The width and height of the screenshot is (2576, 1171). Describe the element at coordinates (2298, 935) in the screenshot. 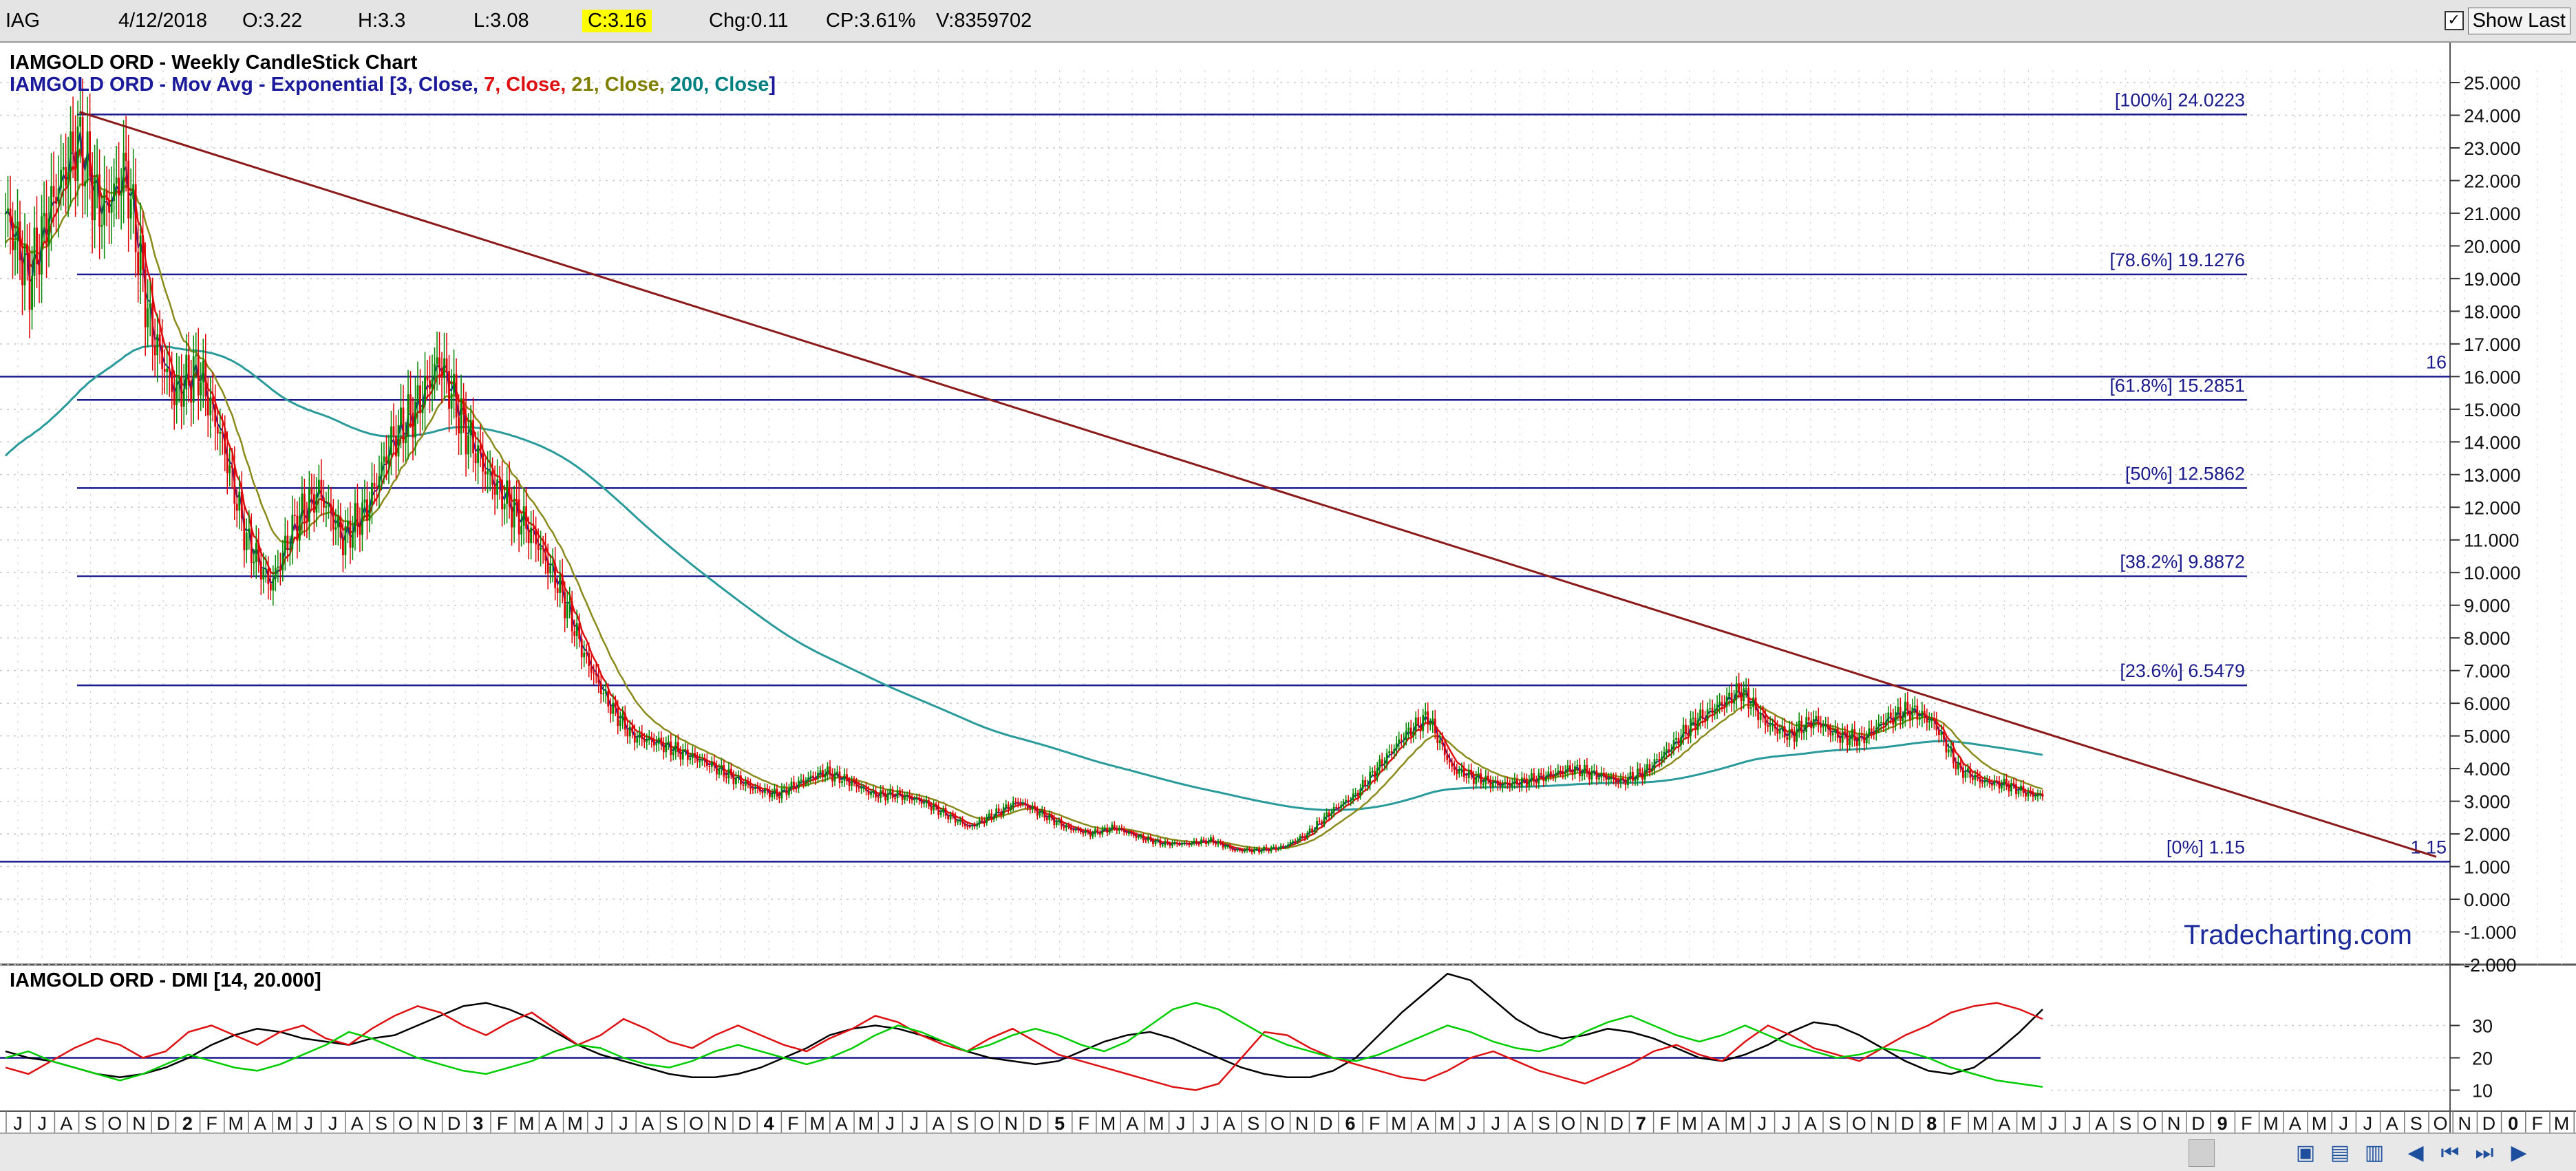

I see `watermark: Tradecharting.com` at that location.